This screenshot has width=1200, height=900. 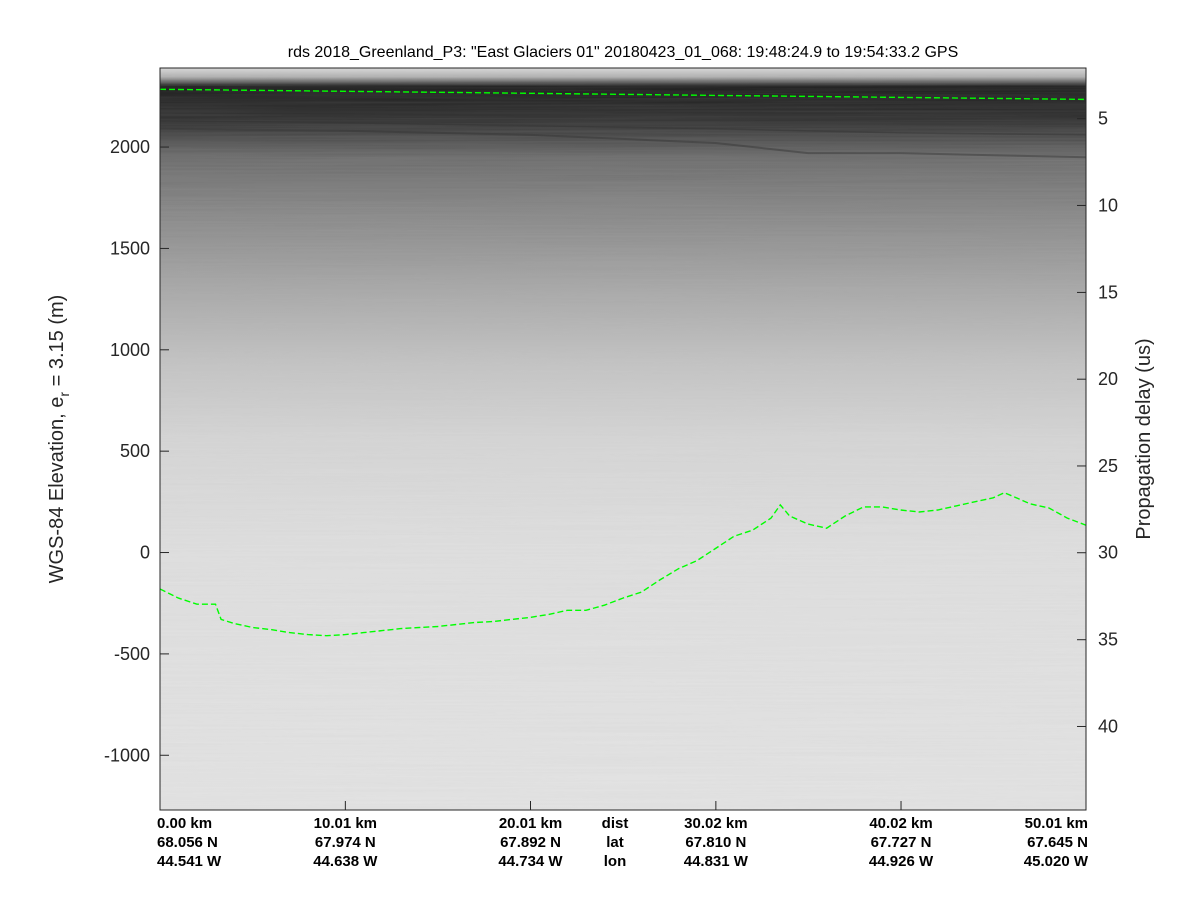 I want to click on left-axis-ticks: -1000 -500 0 500 1000 1500 2000, so click(x=136, y=451).